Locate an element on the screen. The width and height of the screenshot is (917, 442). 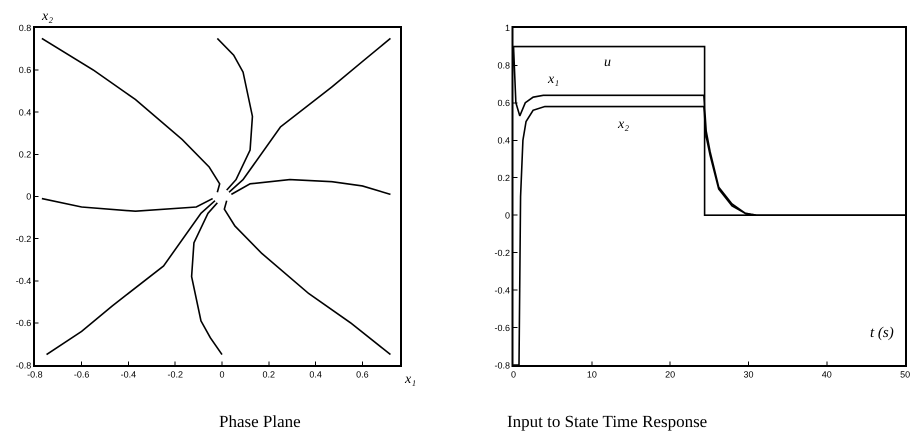
y-axis-title: x₂ is located at coordinates (47, 16).